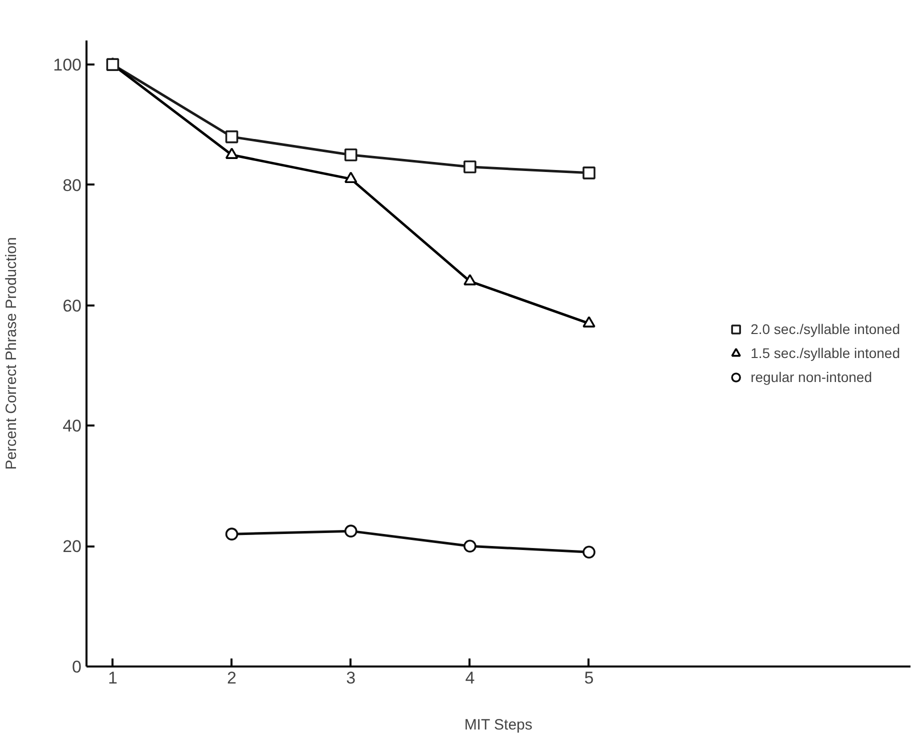 This screenshot has width=915, height=736. I want to click on y-tick-label: 0, so click(77, 667).